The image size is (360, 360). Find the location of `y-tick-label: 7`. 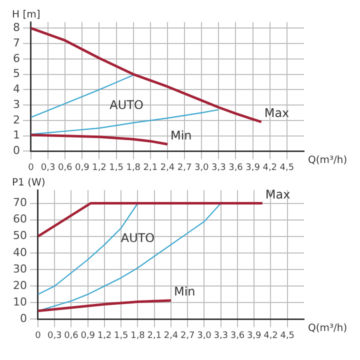

y-tick-label: 7 is located at coordinates (16, 43).